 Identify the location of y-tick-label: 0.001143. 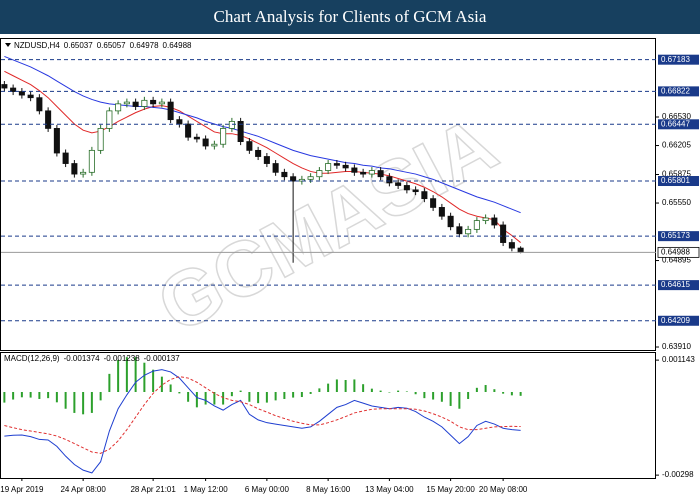
(678, 359).